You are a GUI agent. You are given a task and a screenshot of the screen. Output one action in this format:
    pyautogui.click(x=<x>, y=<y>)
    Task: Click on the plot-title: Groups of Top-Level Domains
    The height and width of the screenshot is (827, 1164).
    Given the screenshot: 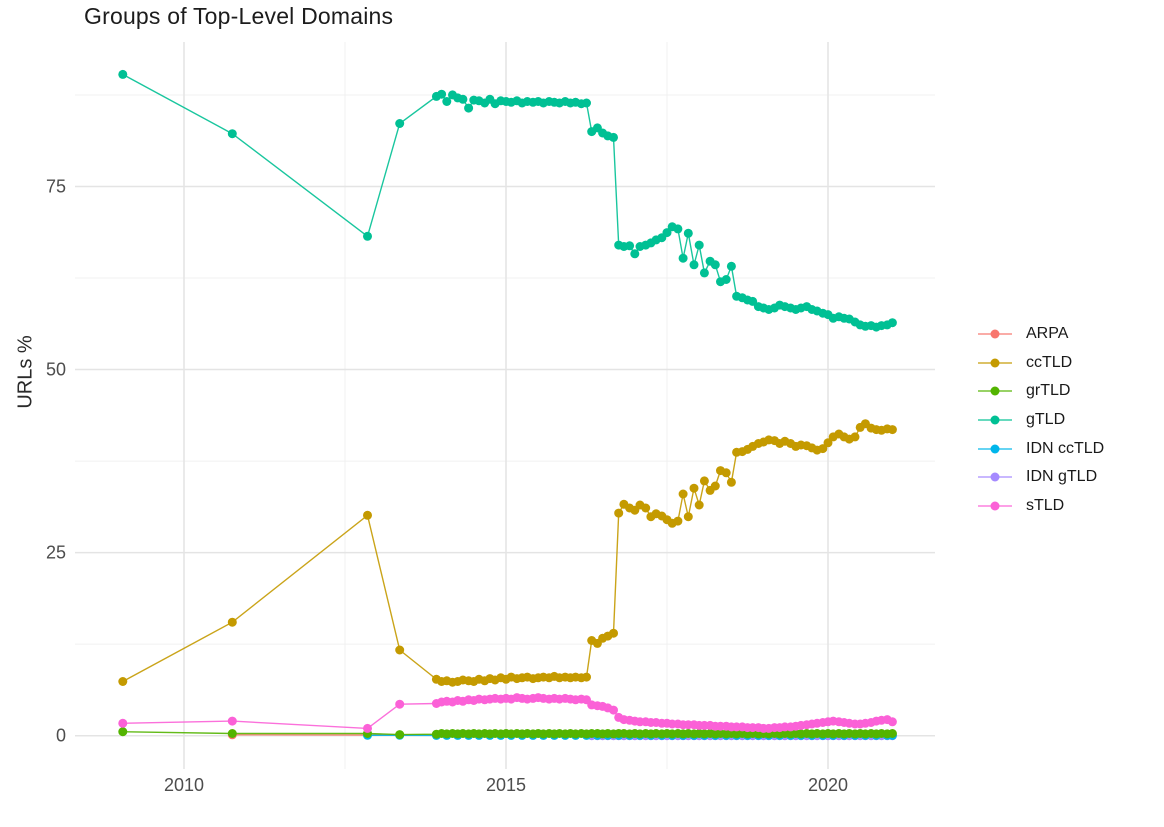 What is the action you would take?
    pyautogui.click(x=239, y=16)
    